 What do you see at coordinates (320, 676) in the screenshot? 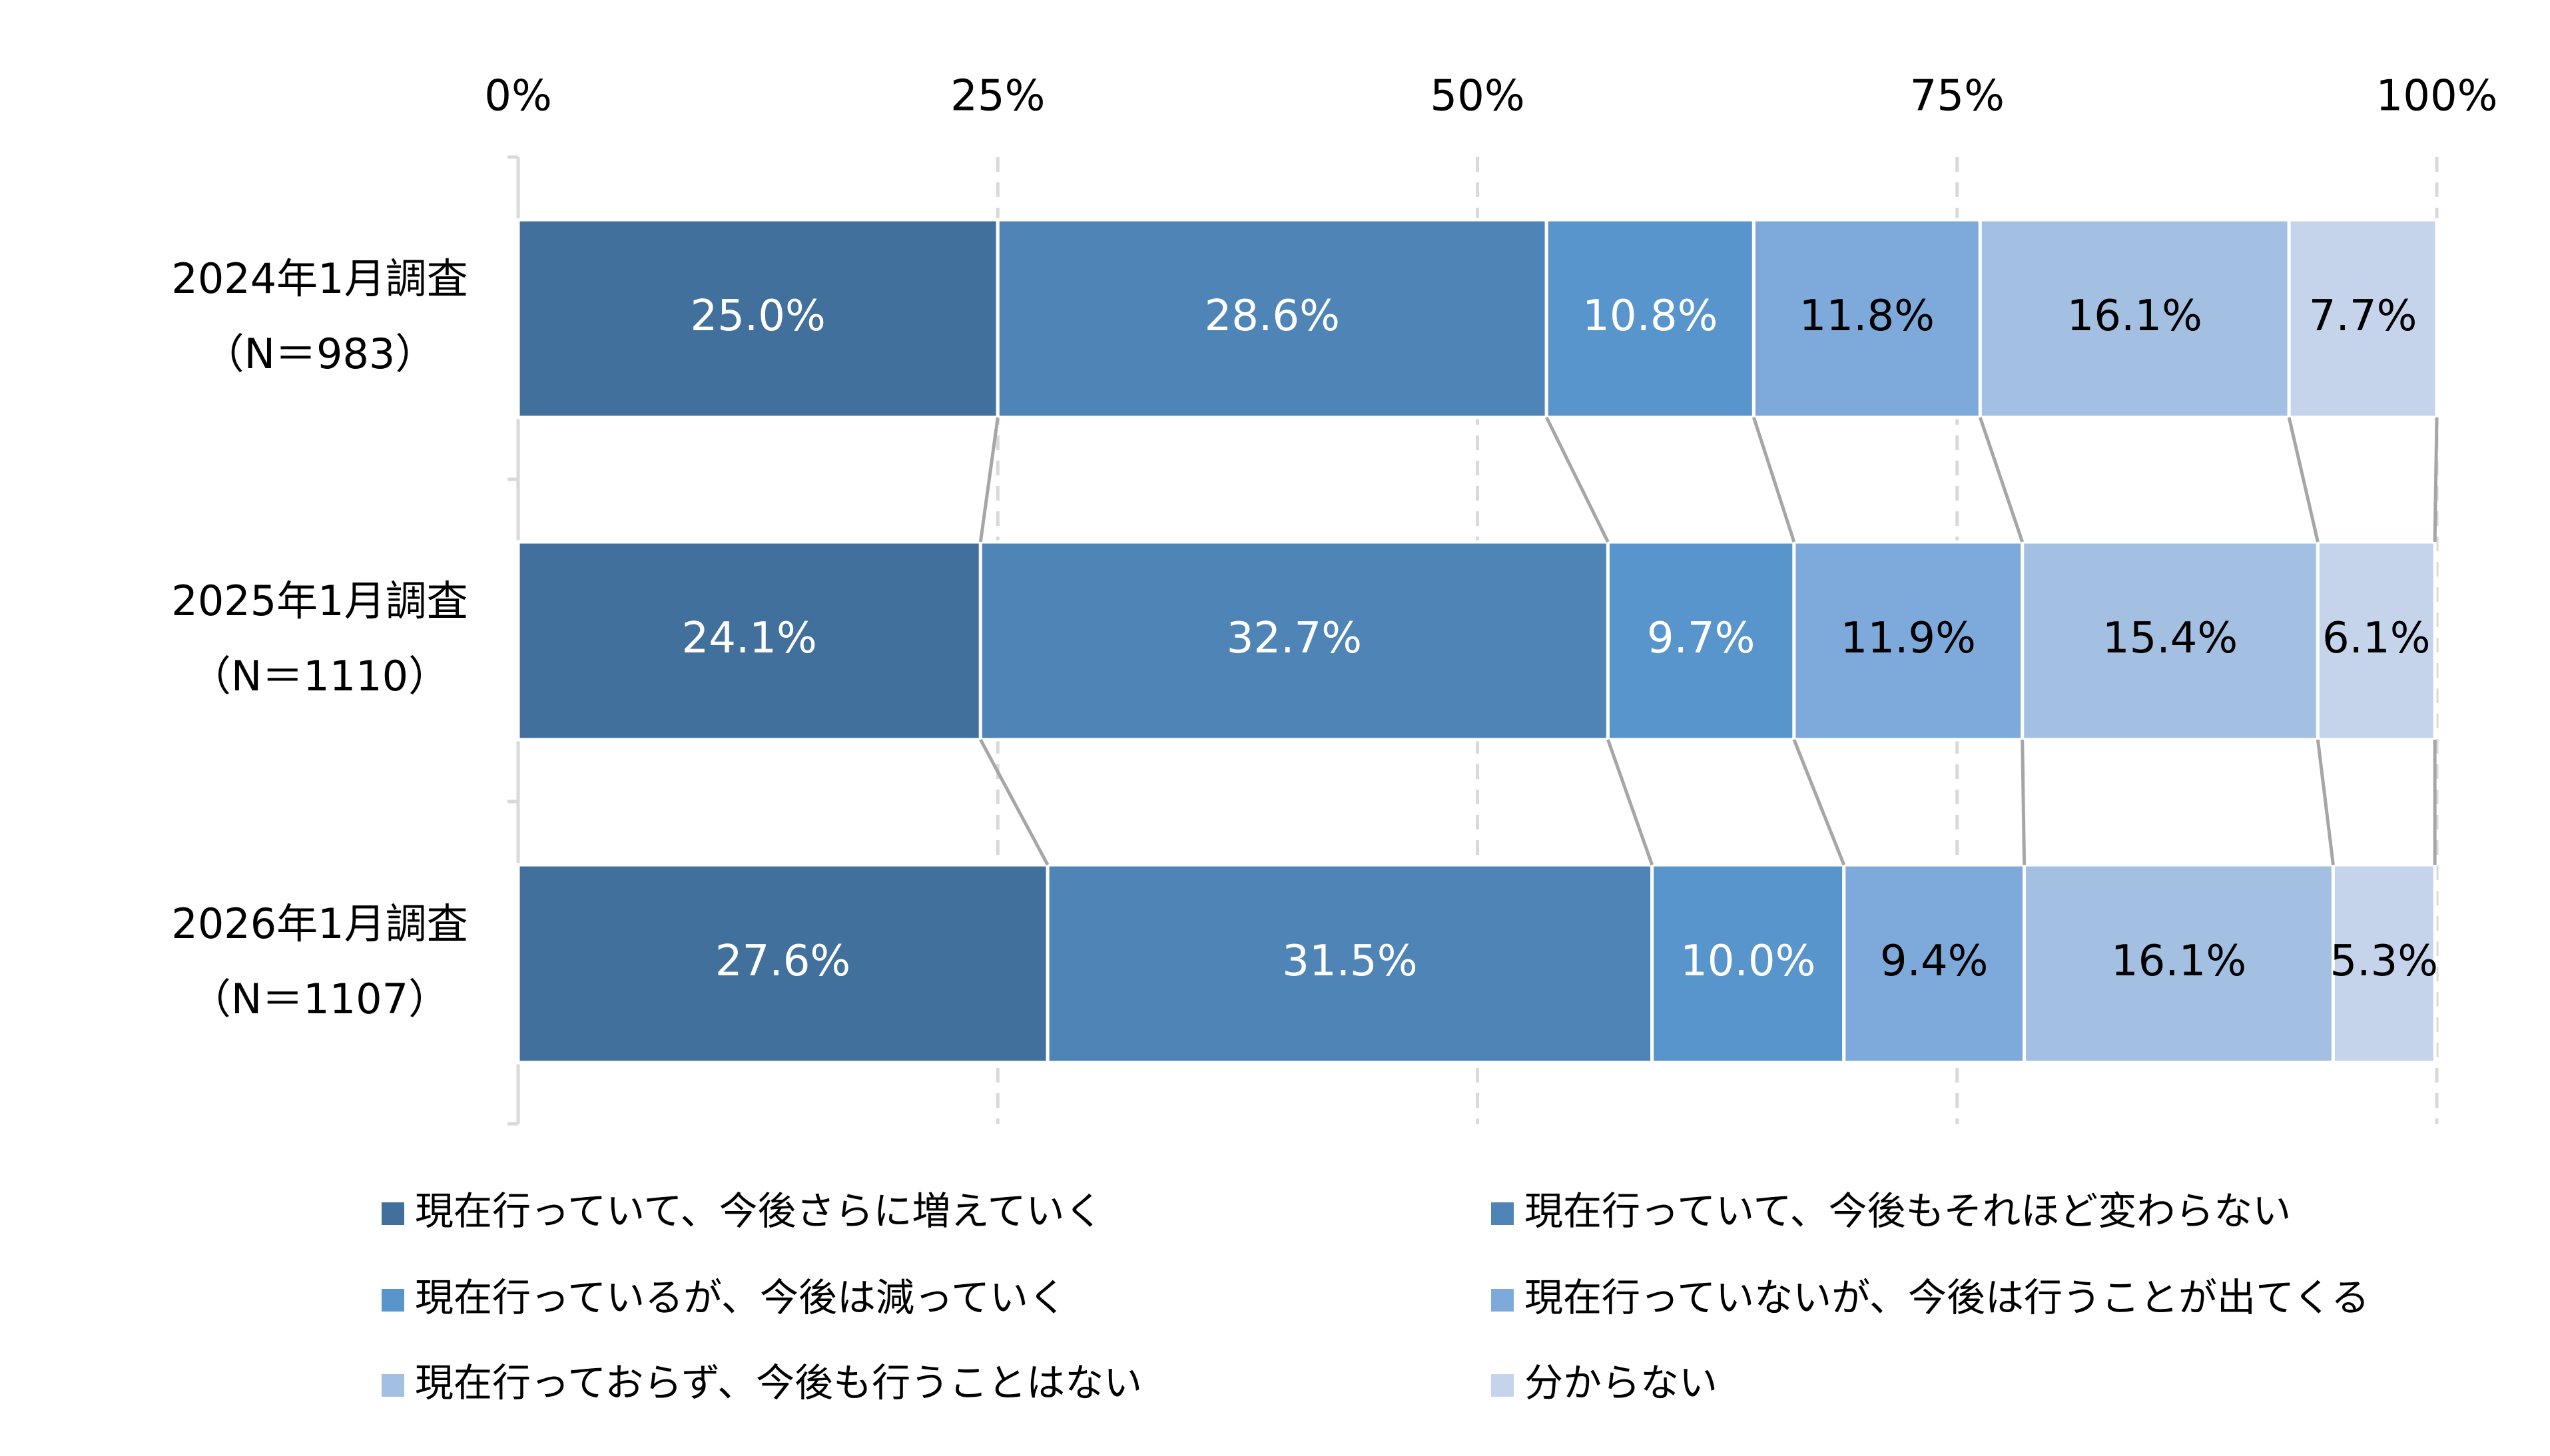
I see `category-label: （N＝1110）` at bounding box center [320, 676].